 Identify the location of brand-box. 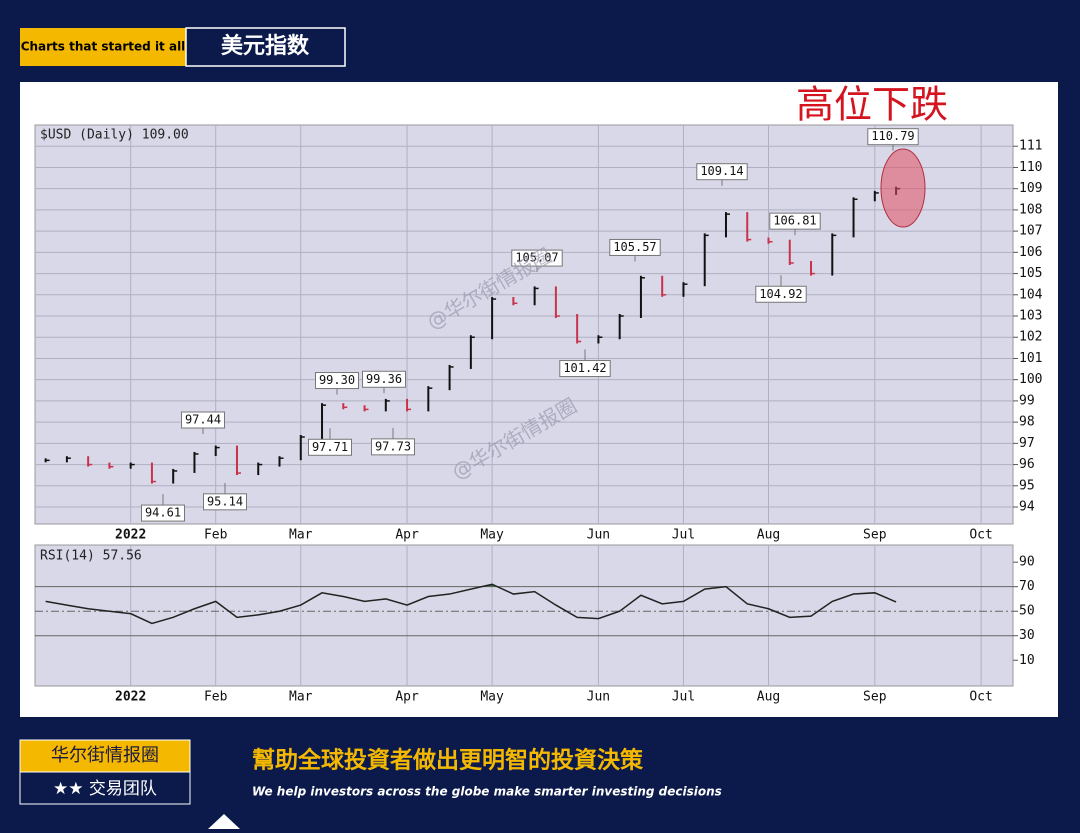
(105, 756).